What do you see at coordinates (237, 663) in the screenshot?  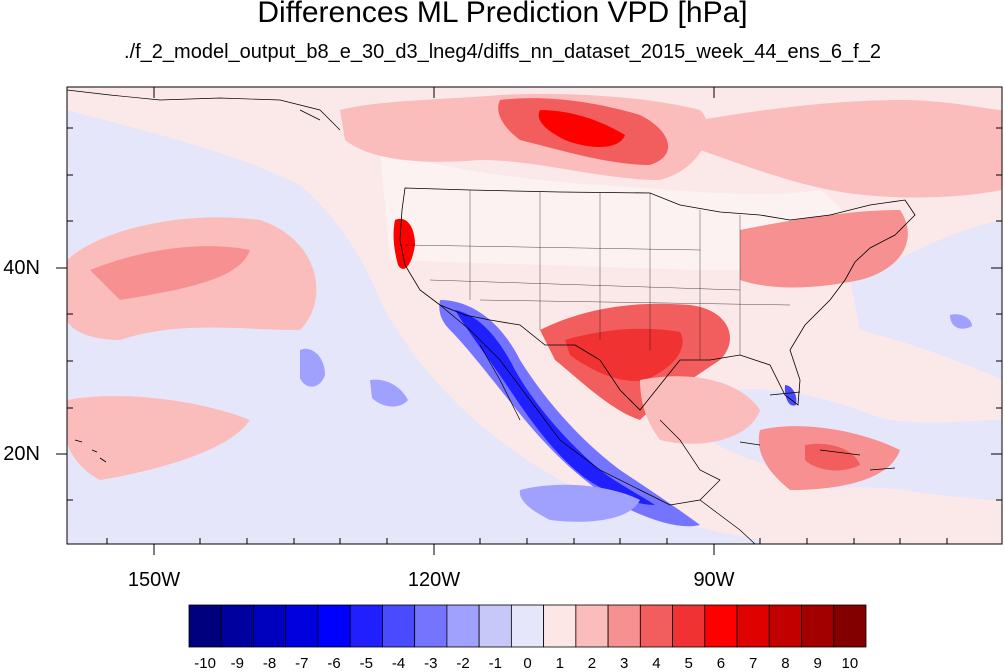 I see `colorbar-label: -9` at bounding box center [237, 663].